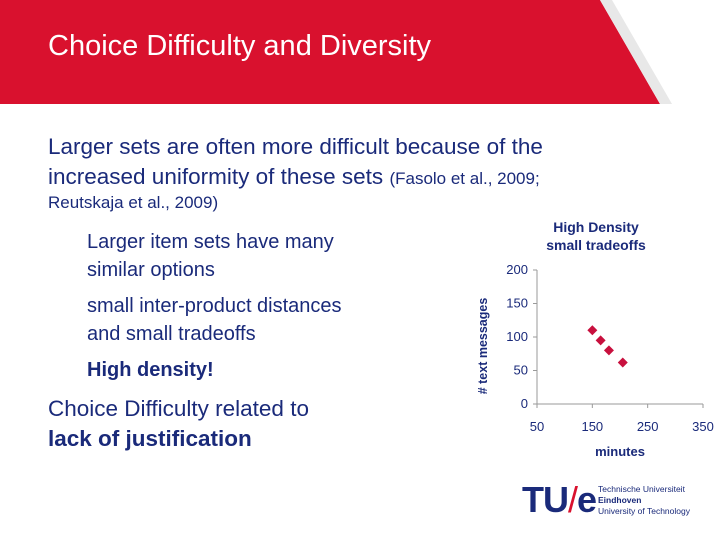 This screenshot has width=728, height=546. Describe the element at coordinates (596, 227) in the screenshot. I see `chart-title-line-1: High Density` at that location.